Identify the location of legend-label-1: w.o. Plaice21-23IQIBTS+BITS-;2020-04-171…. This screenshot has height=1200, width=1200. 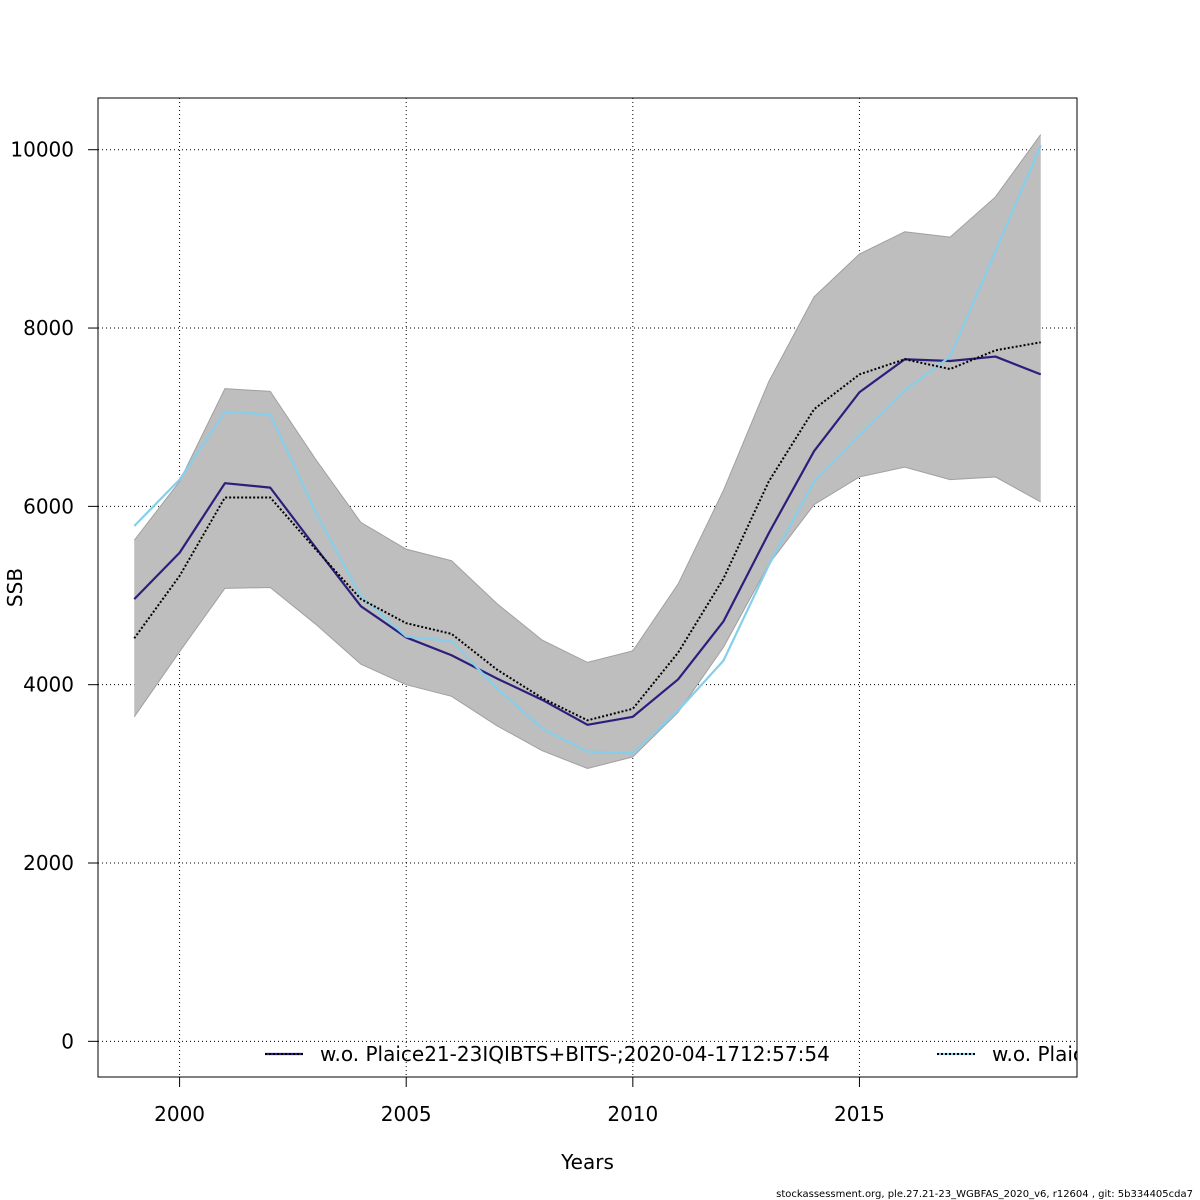
(575, 1054).